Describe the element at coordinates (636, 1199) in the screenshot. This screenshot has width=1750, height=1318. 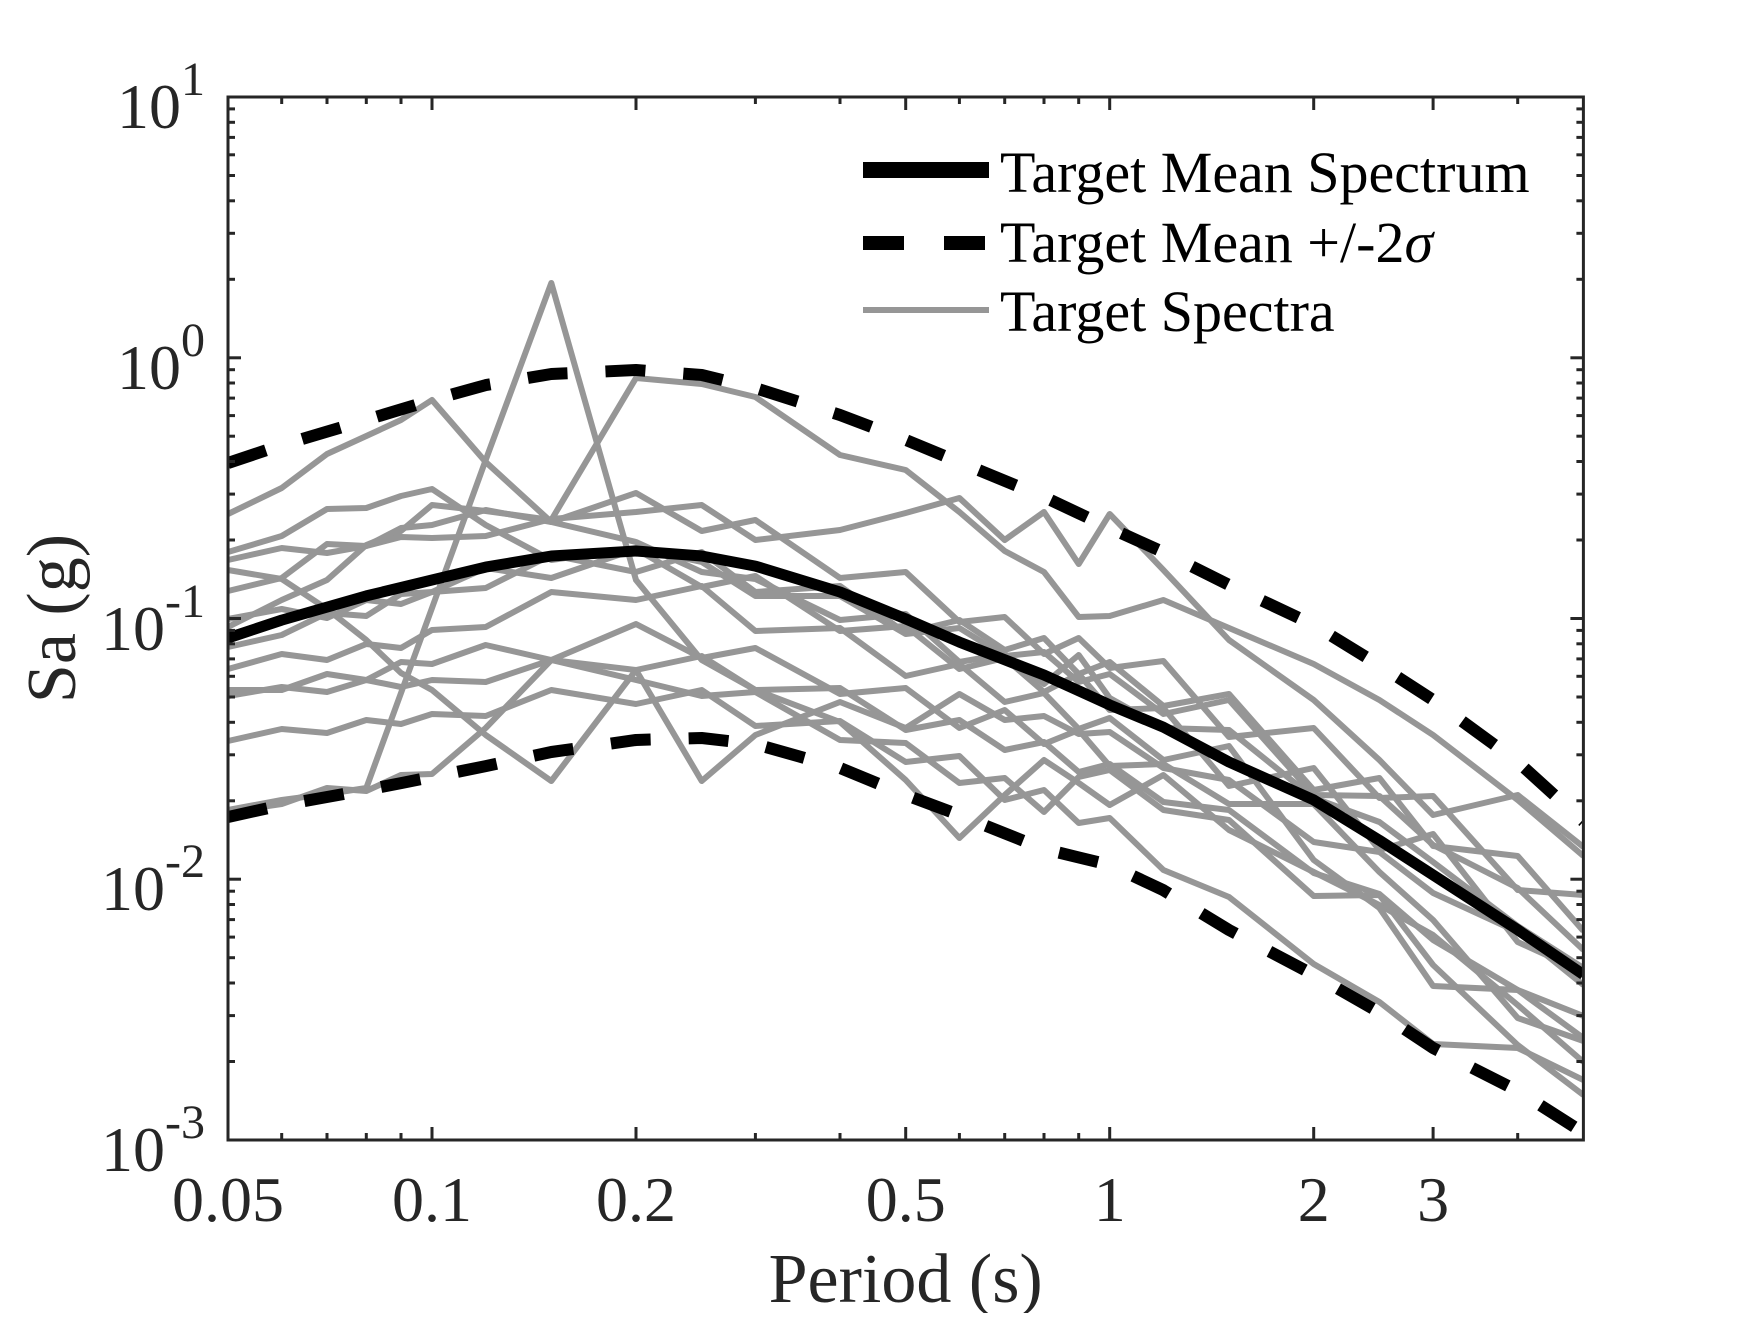
I see `svg-text: 0.2` at that location.